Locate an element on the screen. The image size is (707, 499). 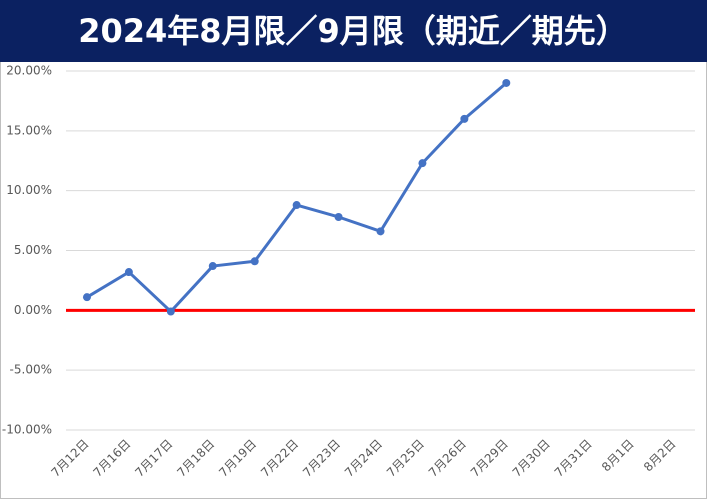
y-tick-label: 10.00% is located at coordinates (29, 190).